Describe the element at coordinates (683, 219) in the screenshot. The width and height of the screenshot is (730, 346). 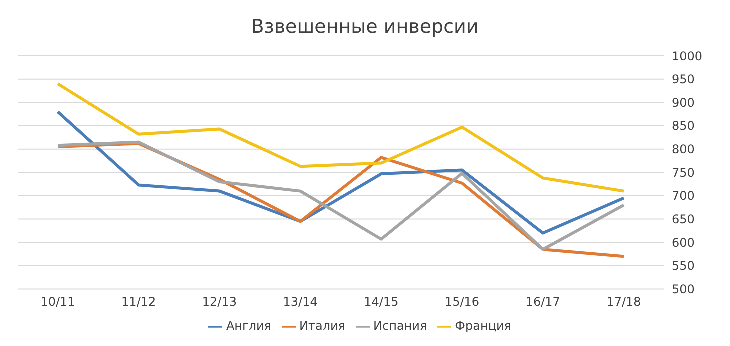
I see `y-tick-label: 650` at that location.